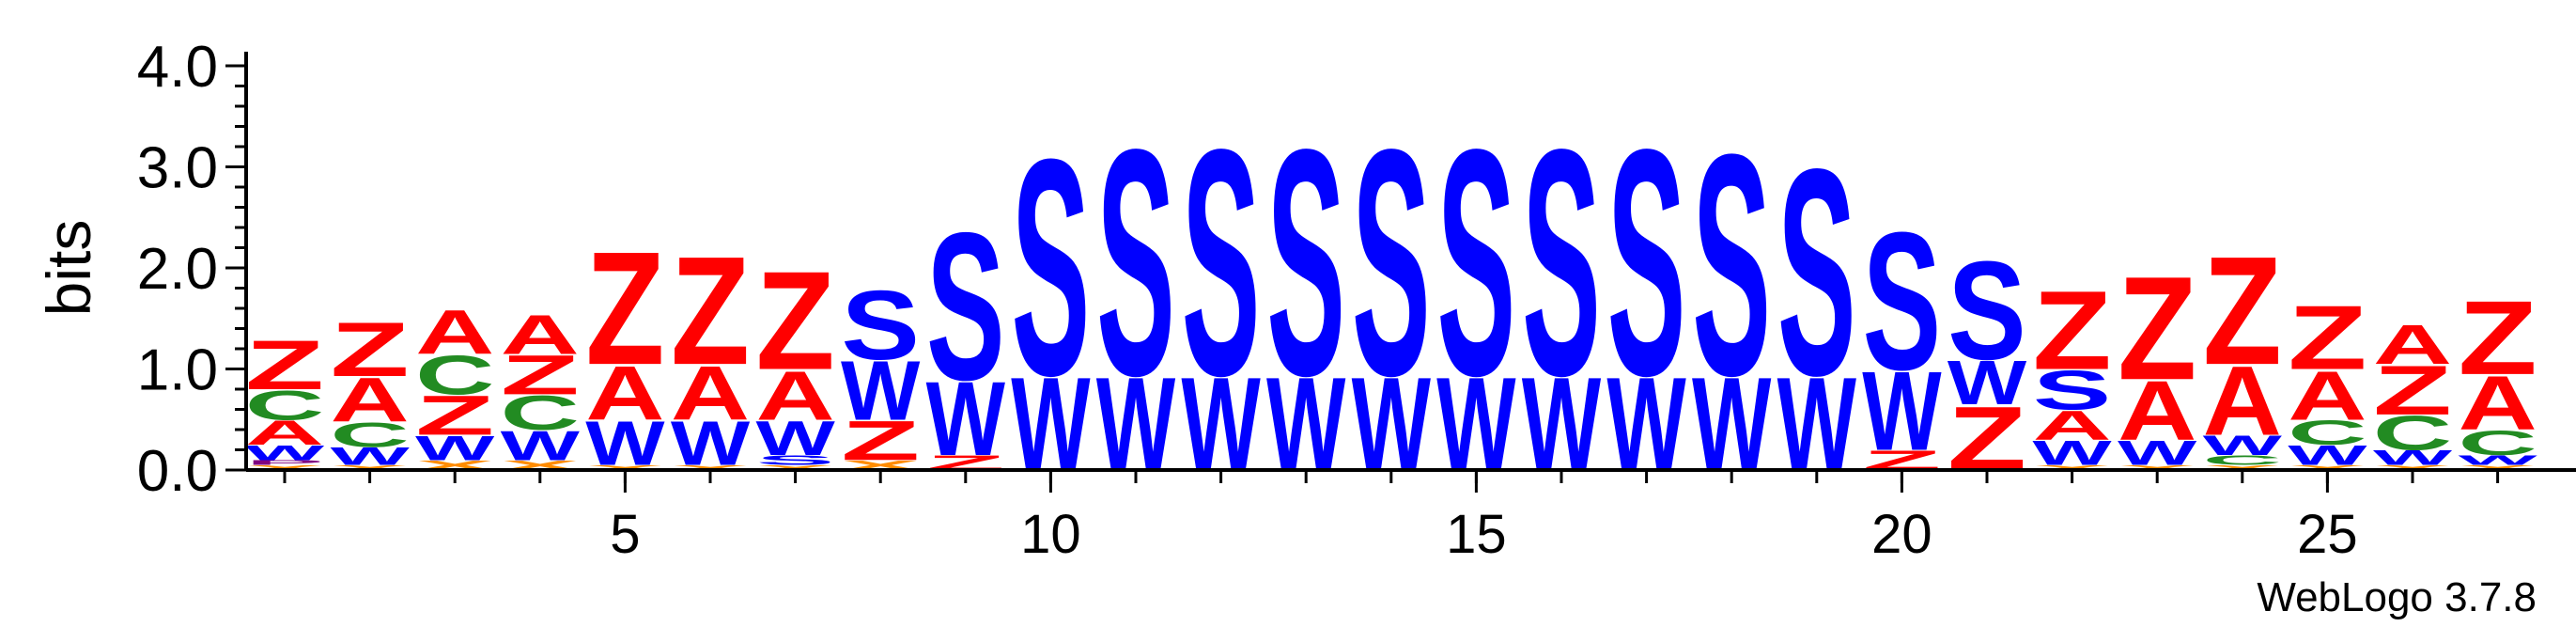 The height and width of the screenshot is (627, 2576). Describe the element at coordinates (178, 168) in the screenshot. I see `y-tick-label: 3.0` at that location.